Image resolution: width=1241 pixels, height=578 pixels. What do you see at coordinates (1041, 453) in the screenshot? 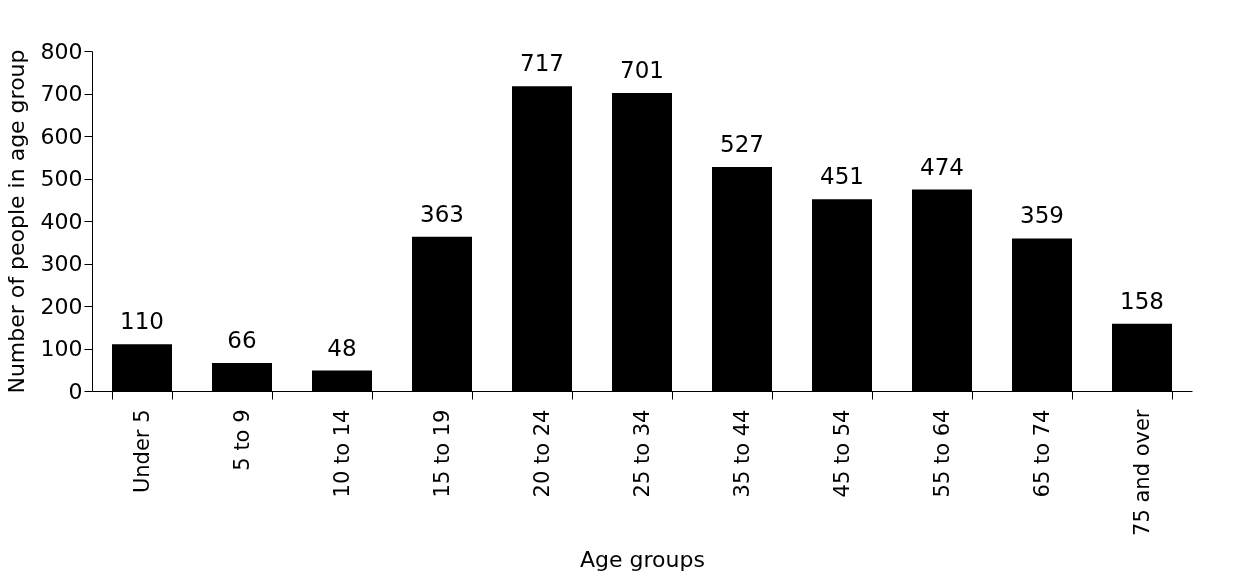
I see `x-tick-label: 65 to 74` at bounding box center [1041, 453].